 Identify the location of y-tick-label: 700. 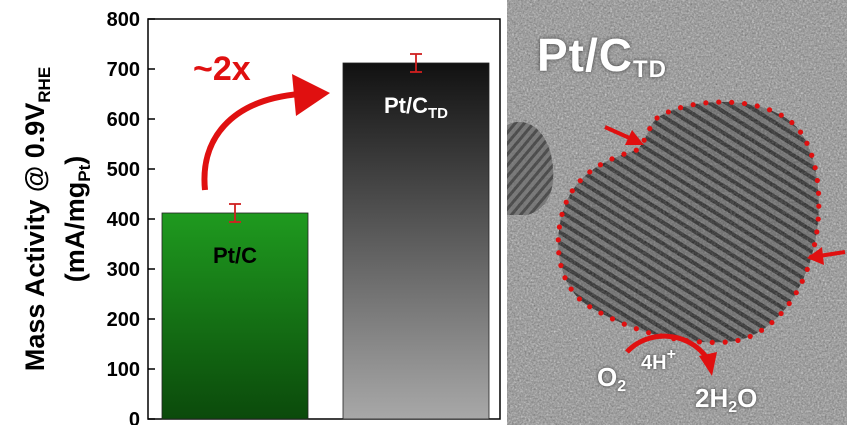
(123, 70).